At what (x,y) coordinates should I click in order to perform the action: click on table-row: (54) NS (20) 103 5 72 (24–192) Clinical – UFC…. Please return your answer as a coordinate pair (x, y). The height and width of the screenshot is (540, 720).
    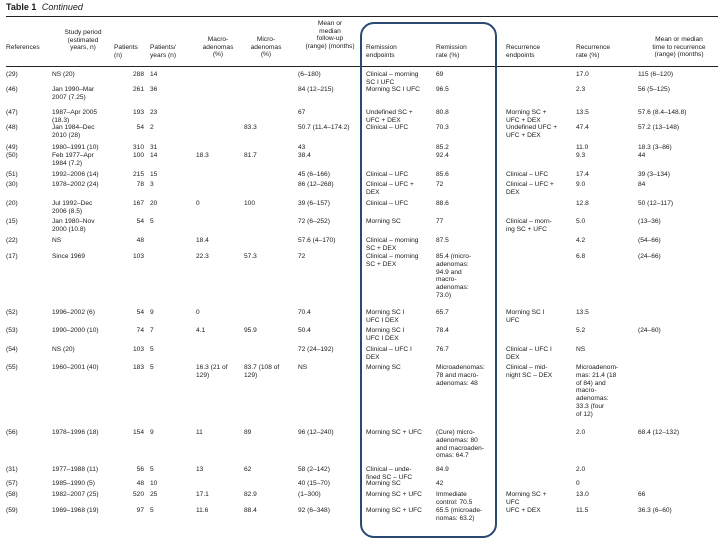
    Looking at the image, I should click on (360, 353).